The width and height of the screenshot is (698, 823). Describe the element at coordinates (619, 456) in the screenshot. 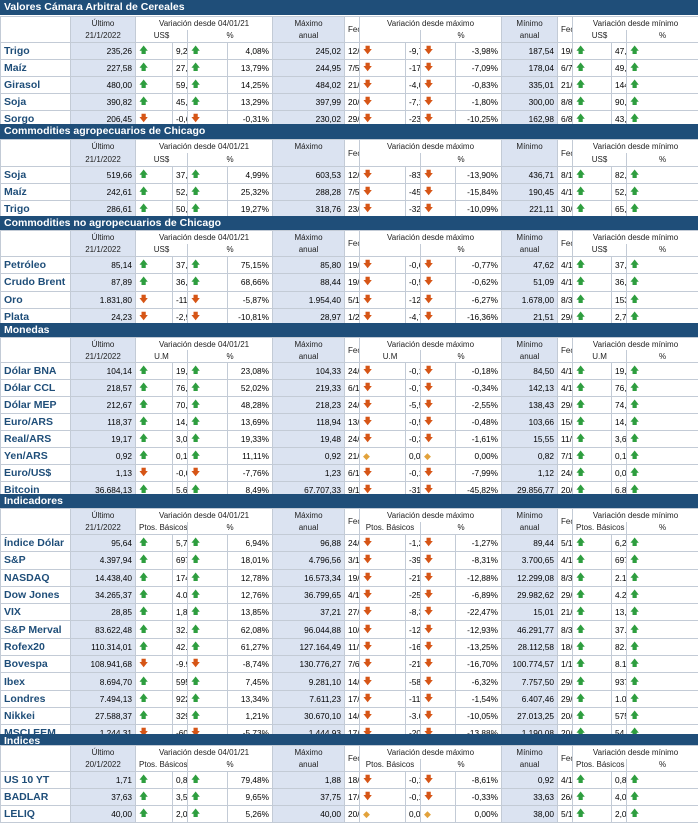

I see `vmin-value: 0,10` at that location.